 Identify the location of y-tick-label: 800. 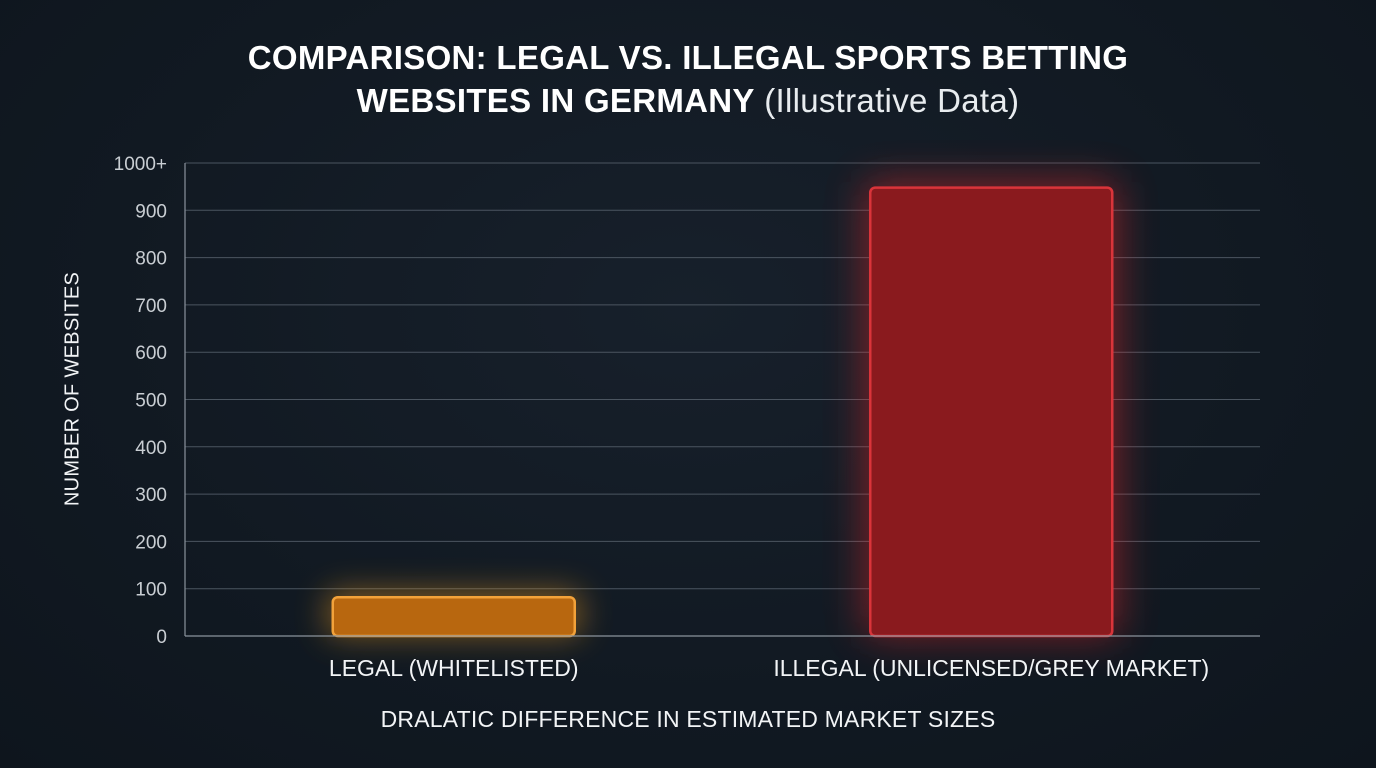
(151, 259).